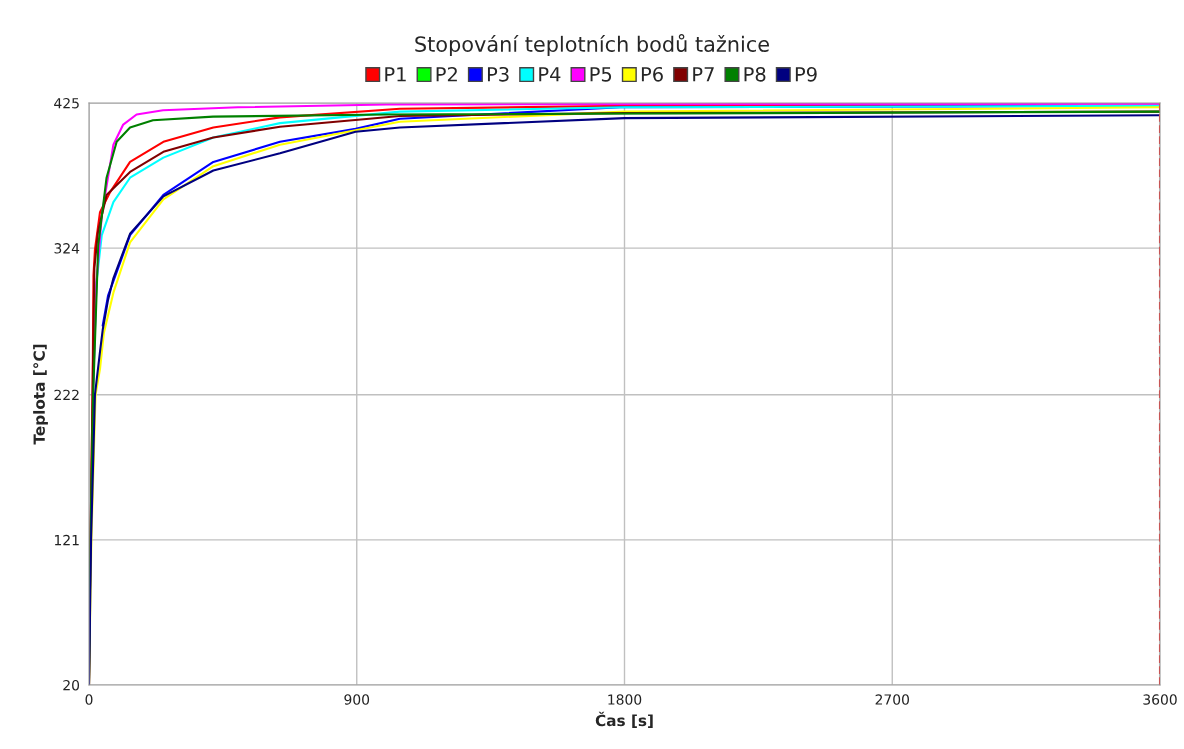 The image size is (1184, 749). Describe the element at coordinates (67, 248) in the screenshot. I see `y-tick-label: 324` at that location.